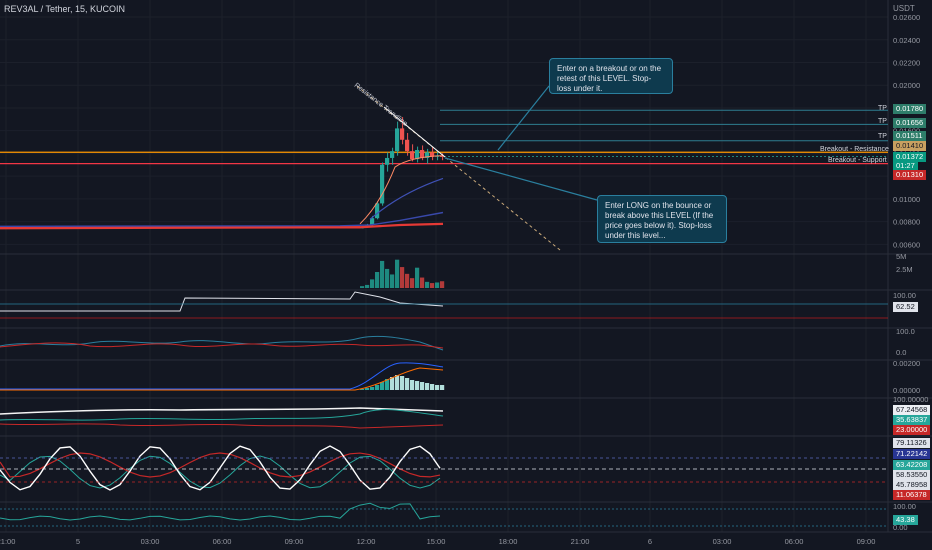 The height and width of the screenshot is (550, 932). I want to click on volume-tick-label: 5M, so click(901, 256).